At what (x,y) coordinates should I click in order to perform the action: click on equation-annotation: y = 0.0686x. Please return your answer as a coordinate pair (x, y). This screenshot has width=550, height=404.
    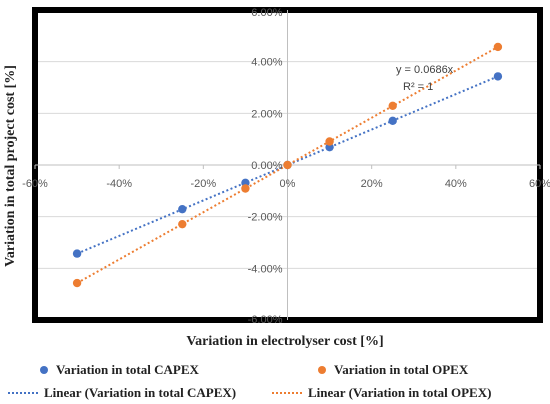
    Looking at the image, I should click on (425, 70).